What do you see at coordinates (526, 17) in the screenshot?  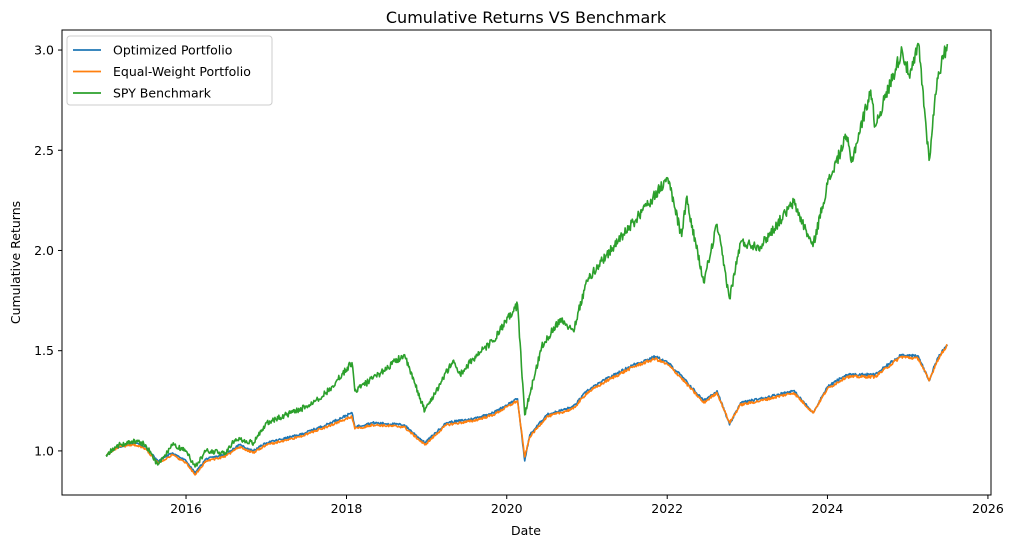 I see `chart-title: Cumulative Returns VS Benchmark` at bounding box center [526, 17].